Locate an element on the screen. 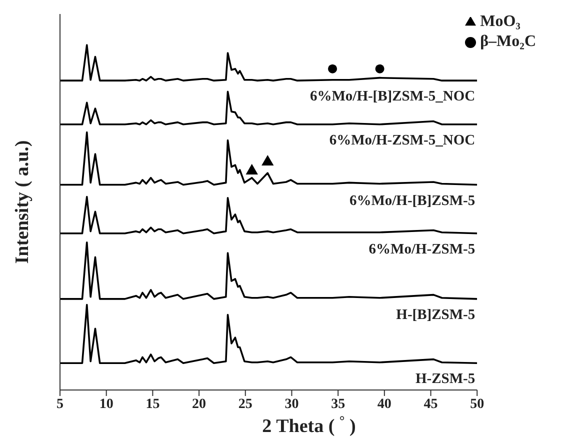 The height and width of the screenshot is (446, 568). series-label: 6%Mo/H-[B]ZSM-5 is located at coordinates (412, 200).